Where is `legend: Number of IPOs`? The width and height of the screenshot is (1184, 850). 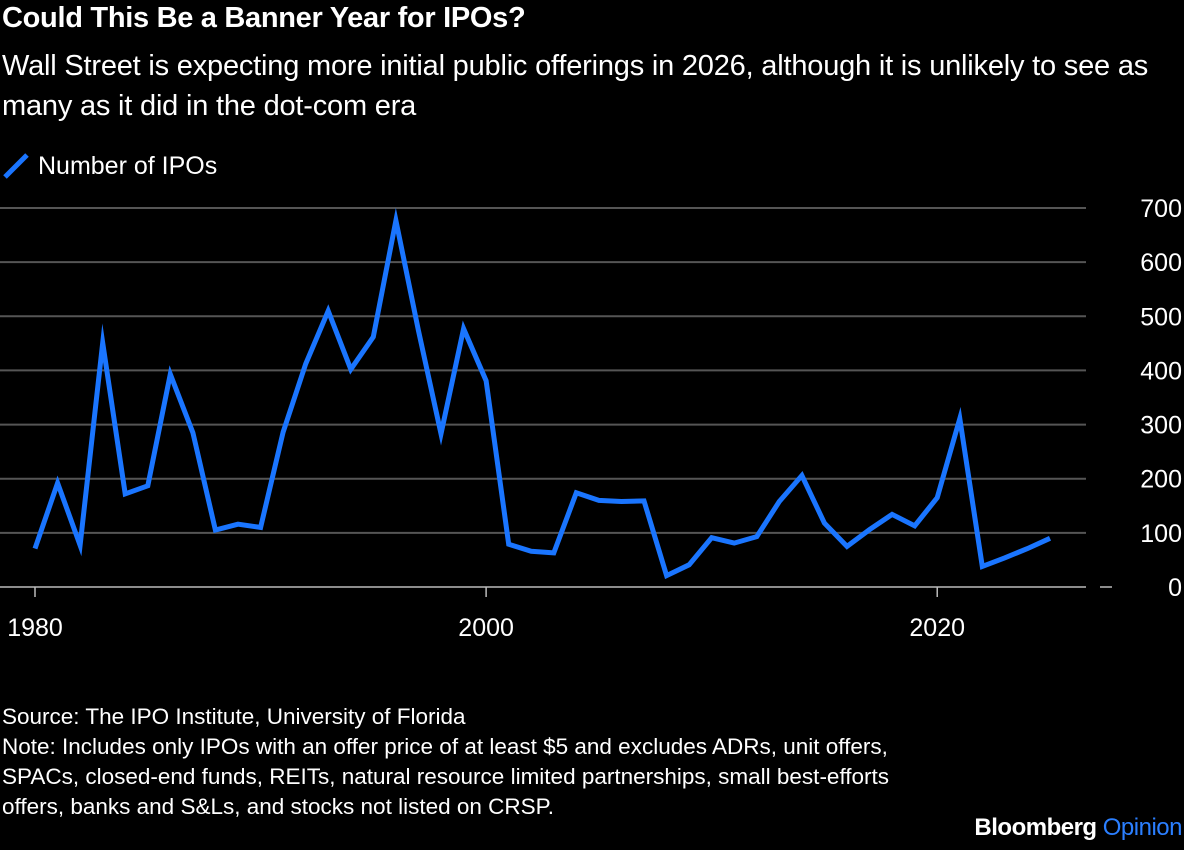
legend: Number of IPOs is located at coordinates (109, 166).